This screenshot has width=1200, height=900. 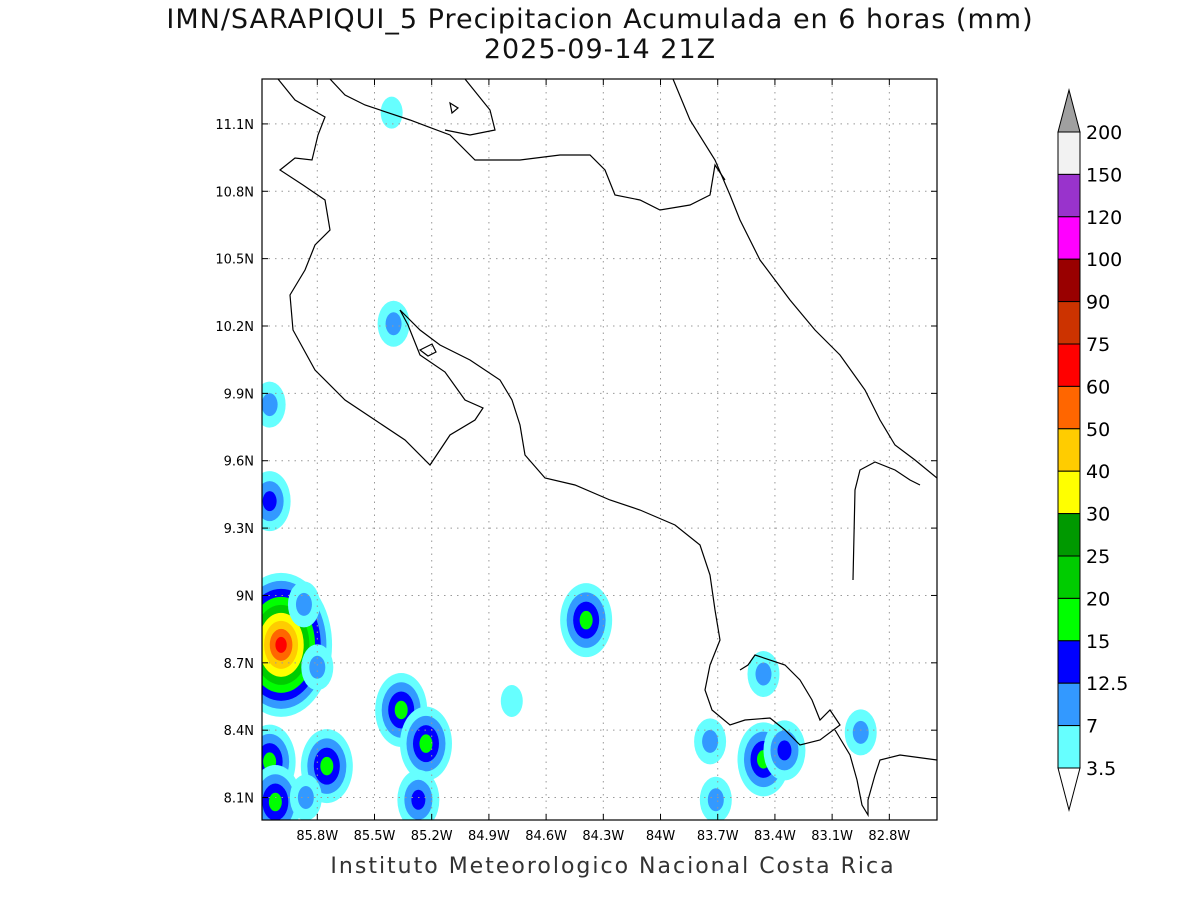 What do you see at coordinates (1069, 789) in the screenshot?
I see `colorbar-min-arrow` at bounding box center [1069, 789].